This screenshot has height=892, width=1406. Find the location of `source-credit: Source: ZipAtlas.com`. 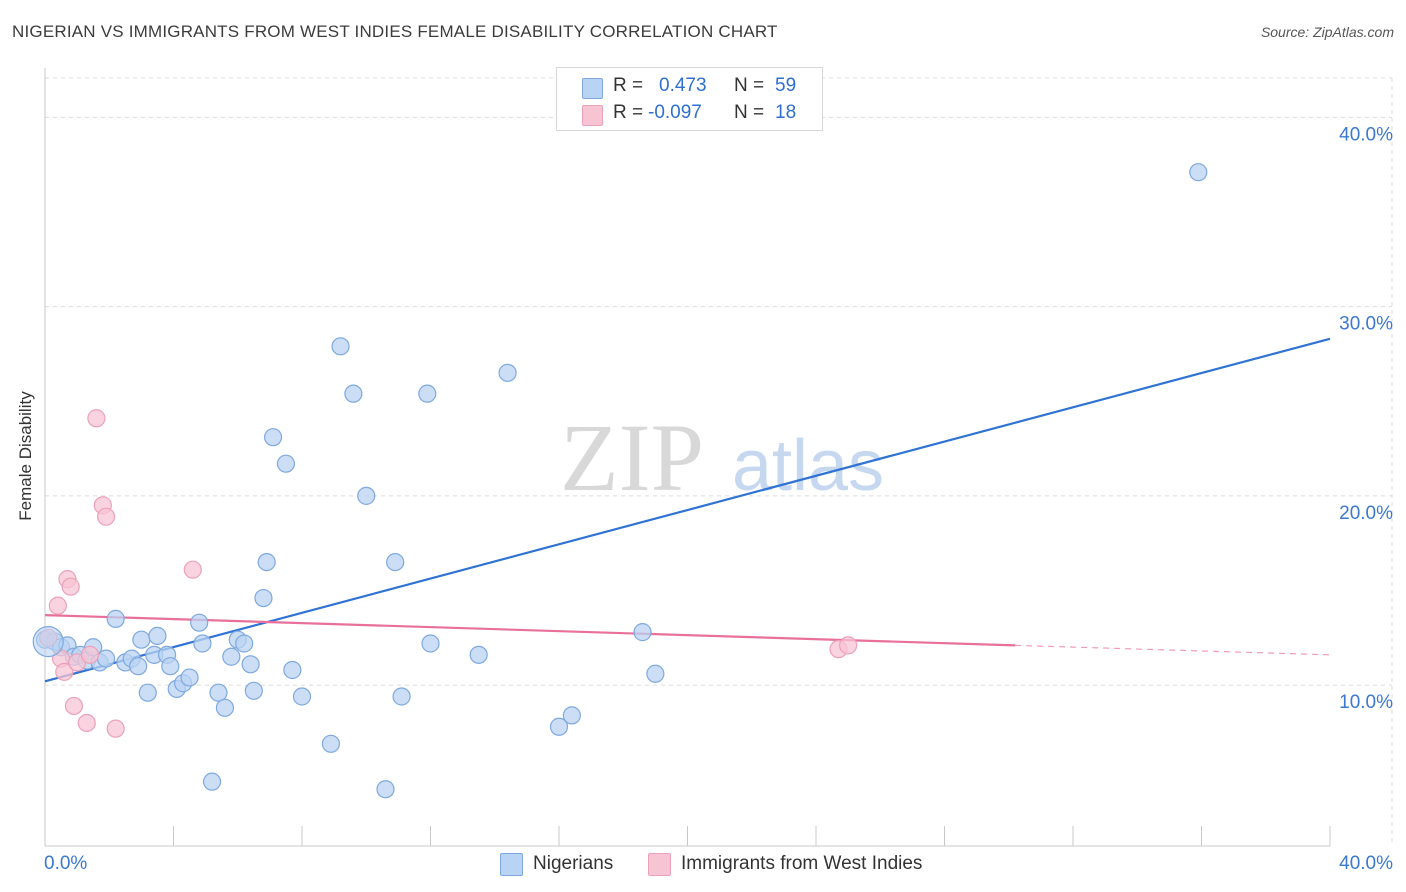

source-credit: Source: ZipAtlas.com is located at coordinates (1327, 32).